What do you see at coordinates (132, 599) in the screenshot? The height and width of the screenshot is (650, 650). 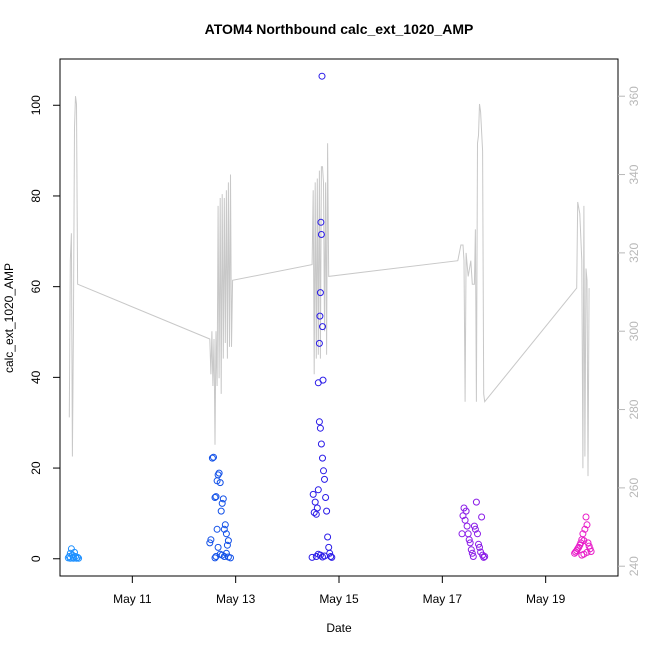 I see `x-tick-label: May 11` at bounding box center [132, 599].